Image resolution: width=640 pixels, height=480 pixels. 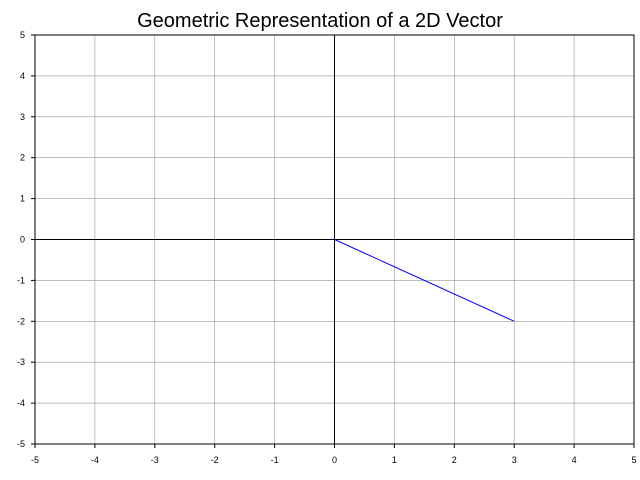 What do you see at coordinates (22, 35) in the screenshot?
I see `y-tick-label: 5` at bounding box center [22, 35].